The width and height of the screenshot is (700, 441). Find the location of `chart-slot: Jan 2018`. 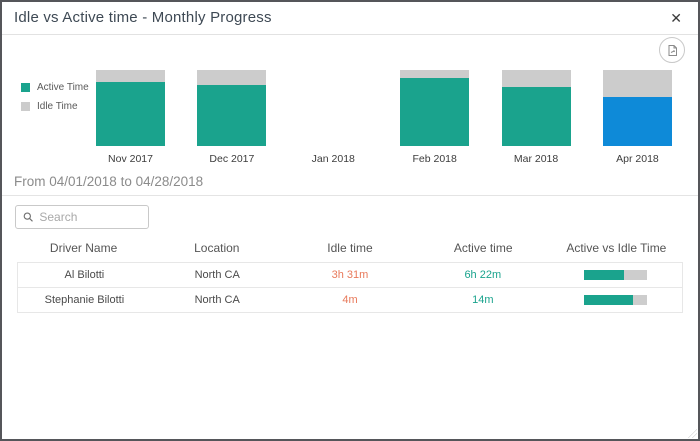

chart-slot: Jan 2018 is located at coordinates (333, 118).